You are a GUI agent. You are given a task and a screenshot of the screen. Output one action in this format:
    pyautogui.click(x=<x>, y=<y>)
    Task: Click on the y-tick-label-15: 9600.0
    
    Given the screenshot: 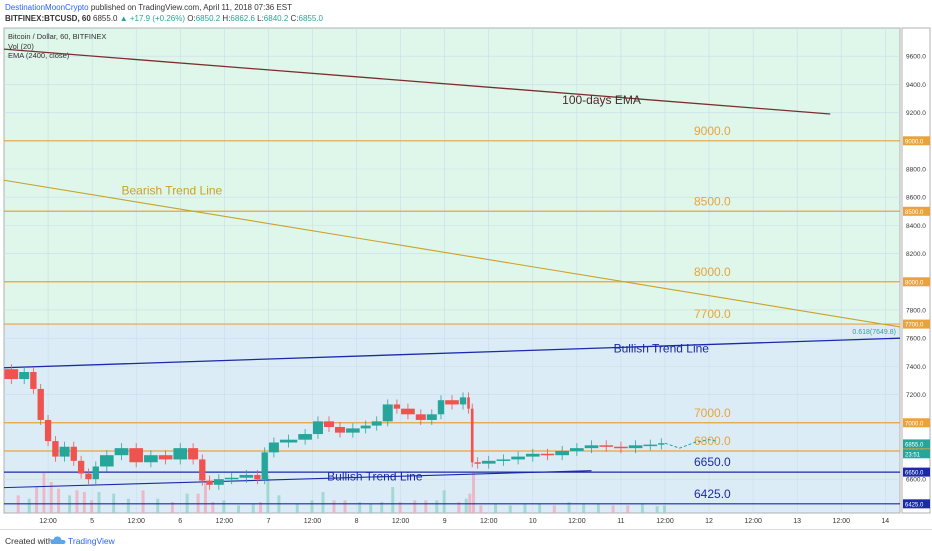 What is the action you would take?
    pyautogui.click(x=916, y=57)
    